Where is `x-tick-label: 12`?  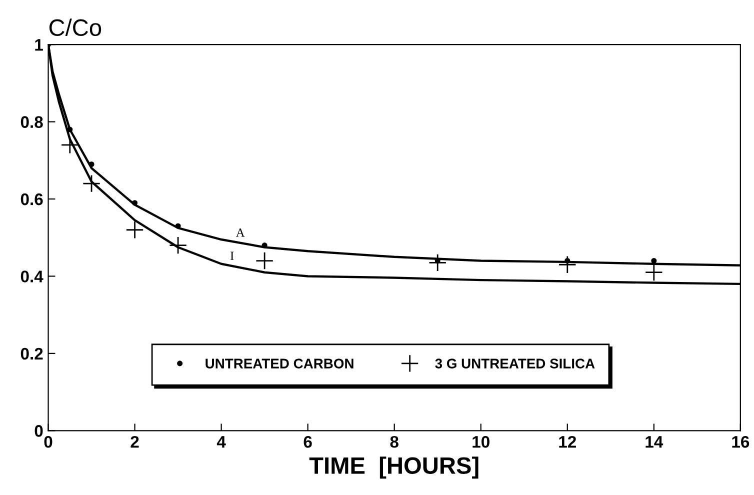
x-tick-label: 12 is located at coordinates (567, 442).